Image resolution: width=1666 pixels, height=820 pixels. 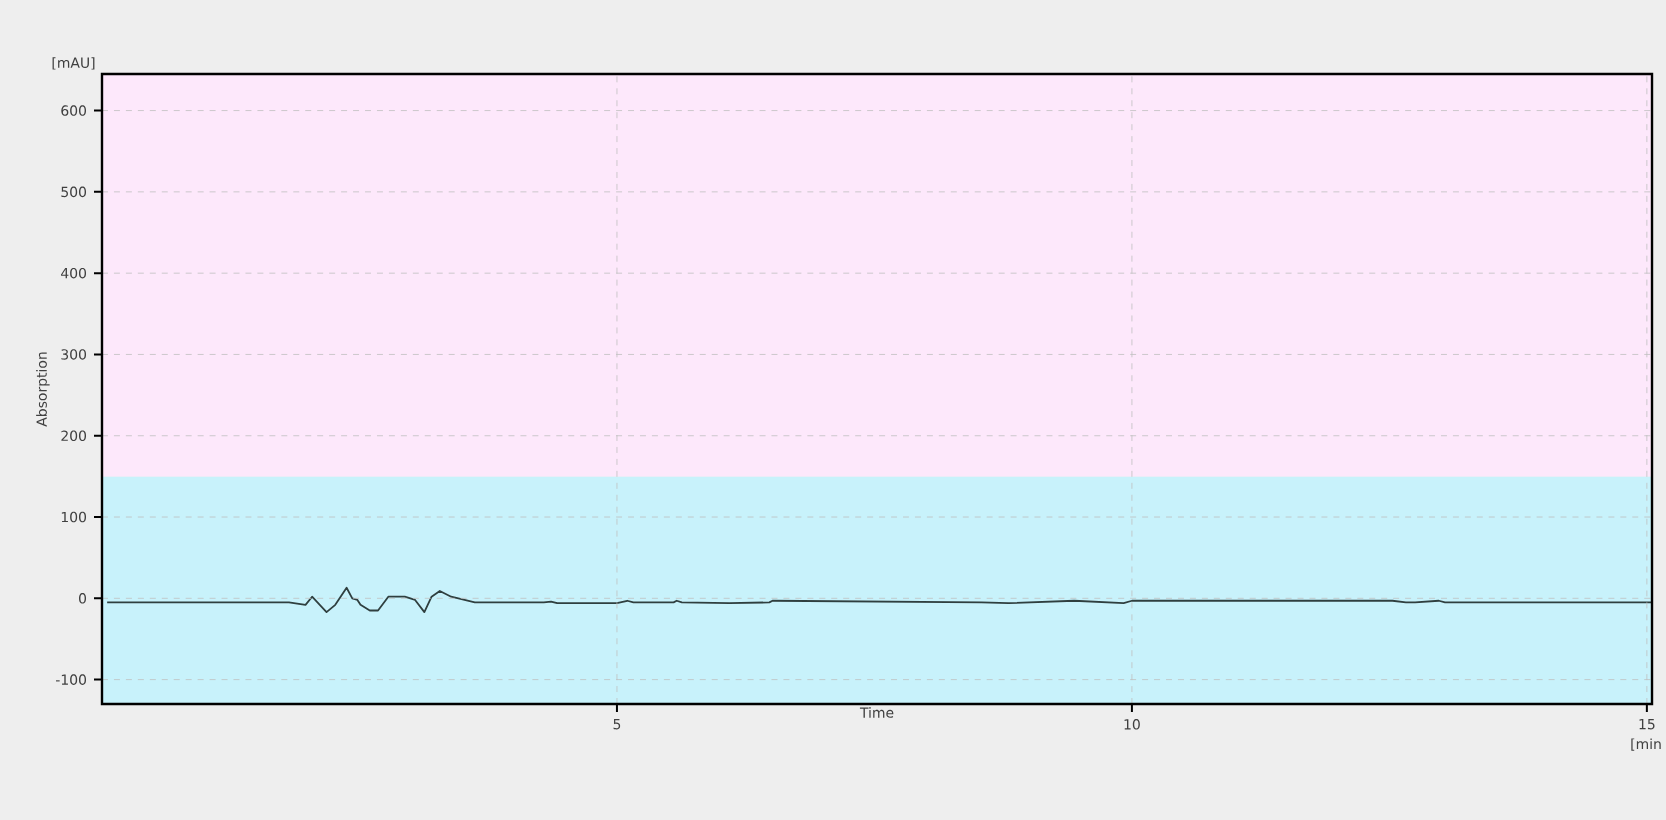 I want to click on line-series, so click(x=879, y=600).